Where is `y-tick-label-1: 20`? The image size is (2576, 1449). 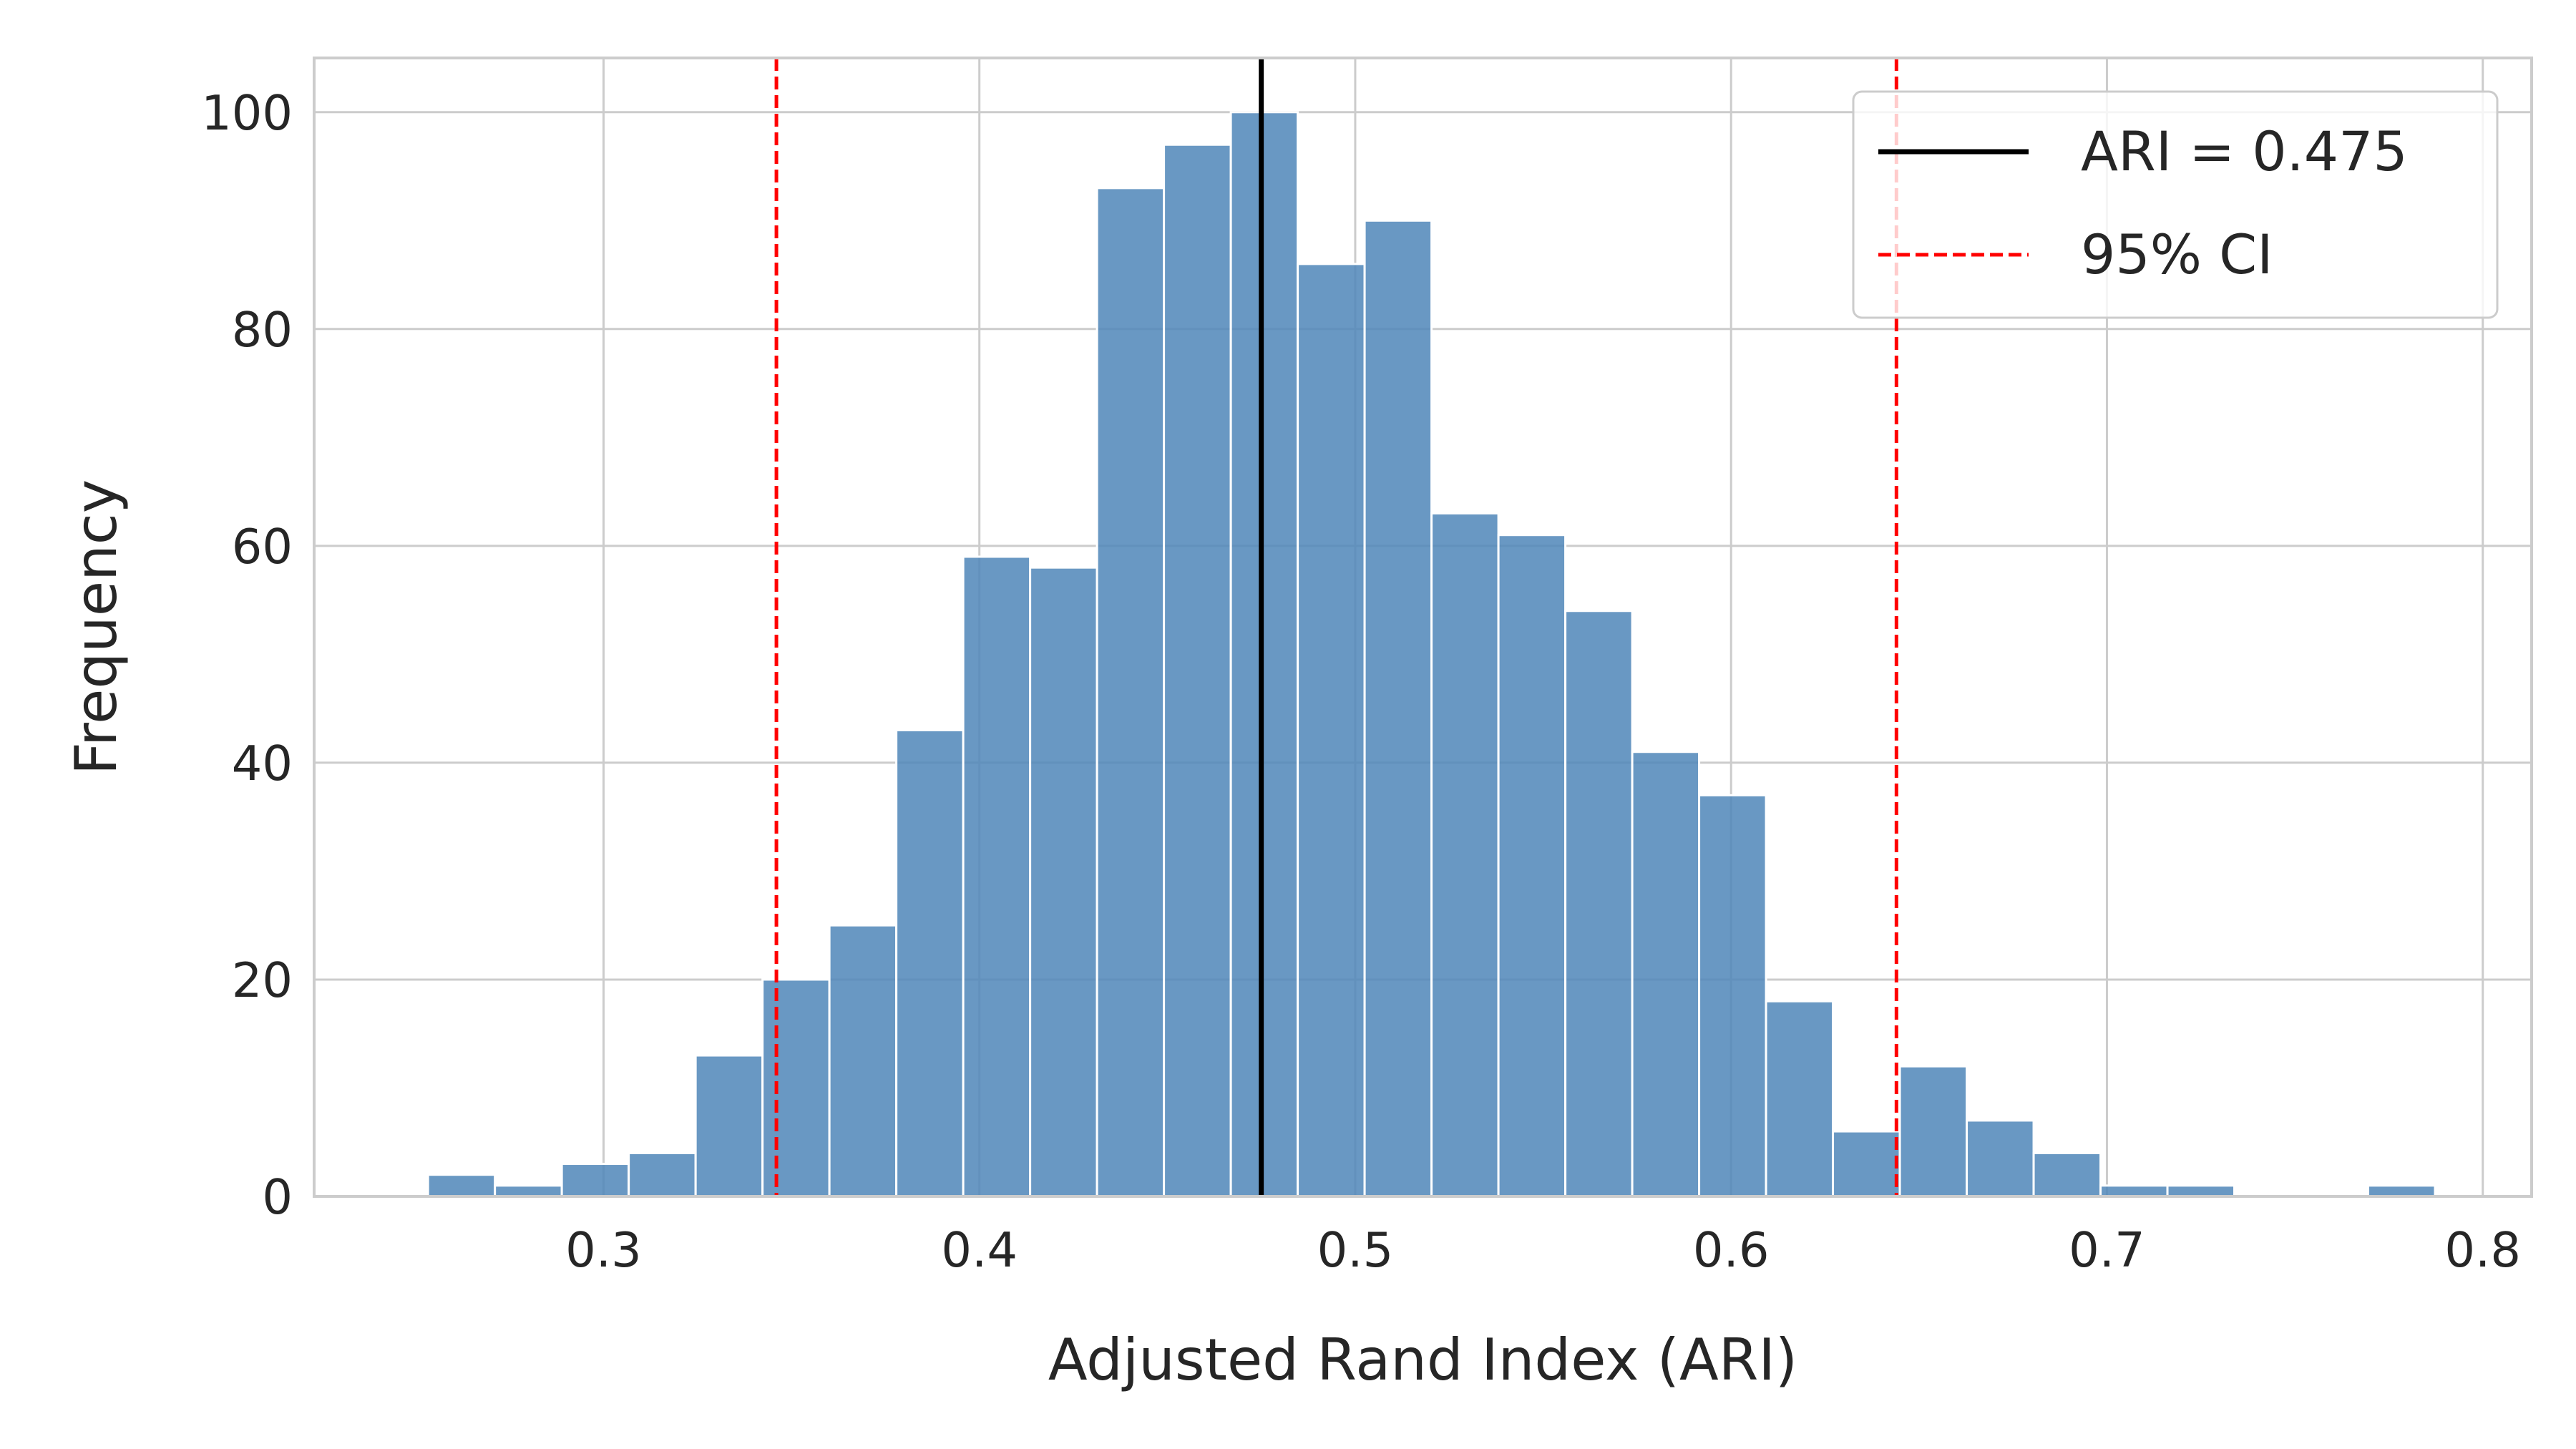 y-tick-label-1: 20 is located at coordinates (262, 980).